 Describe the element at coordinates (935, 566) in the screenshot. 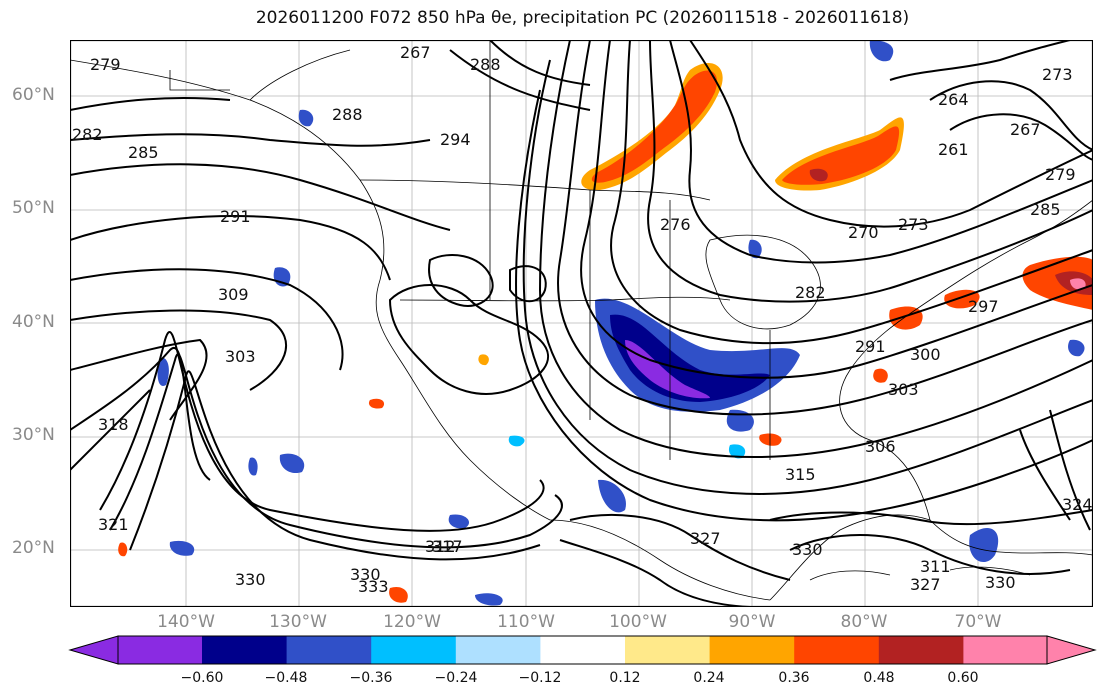

I see `contour-label: 311` at that location.